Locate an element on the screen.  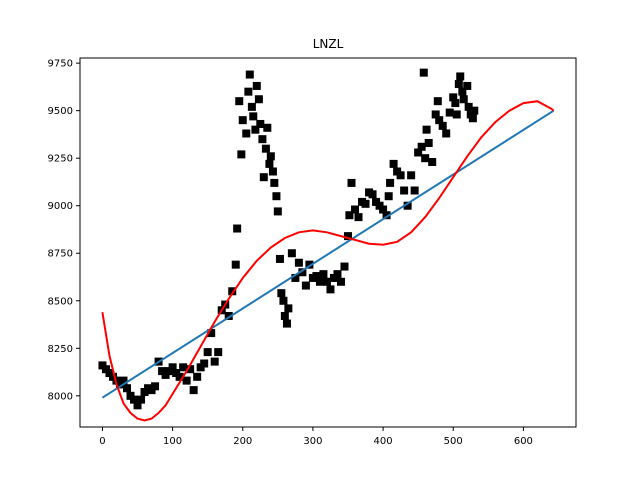
y-tick-label: 9500 is located at coordinates (60, 111).